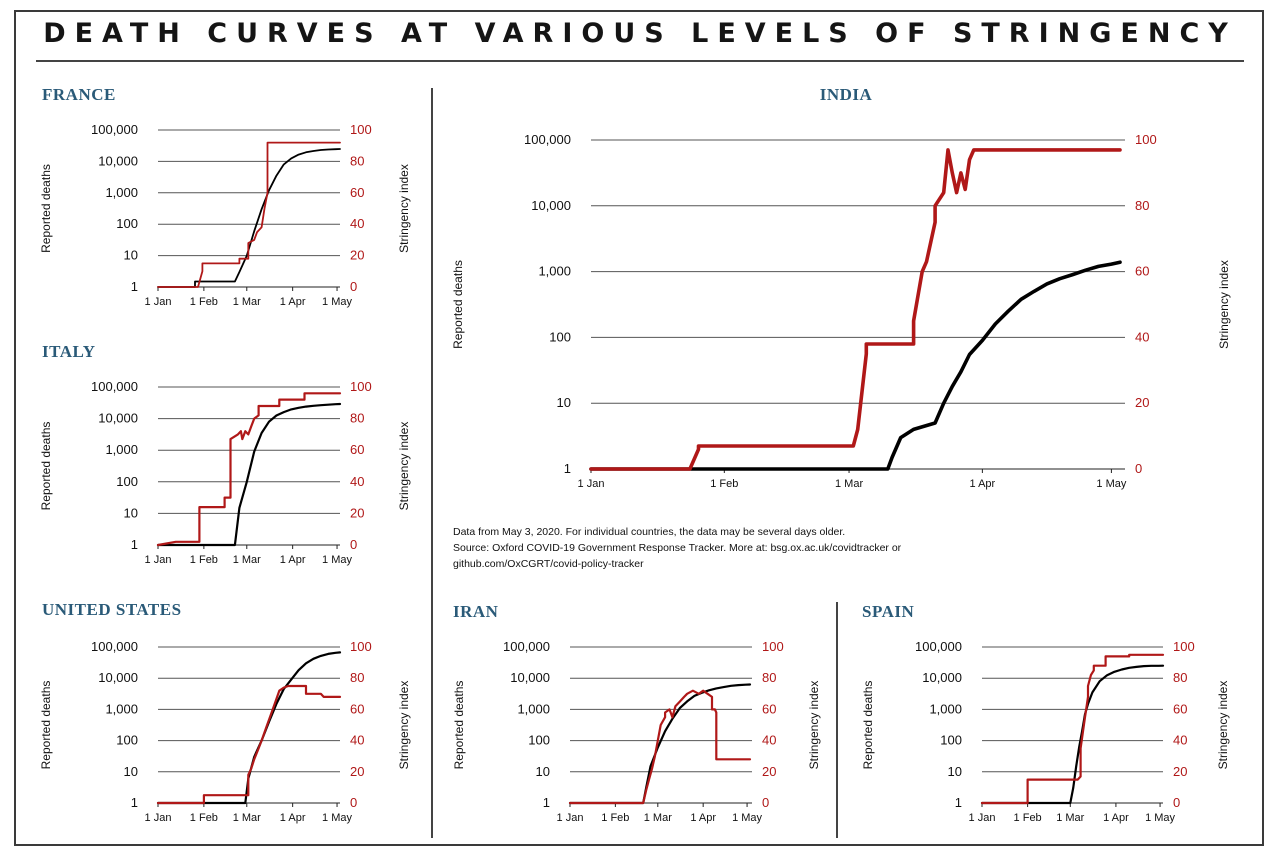 Image resolution: width=1280 pixels, height=853 pixels. What do you see at coordinates (888, 611) in the screenshot?
I see `chart-title: SPAIN` at bounding box center [888, 611].